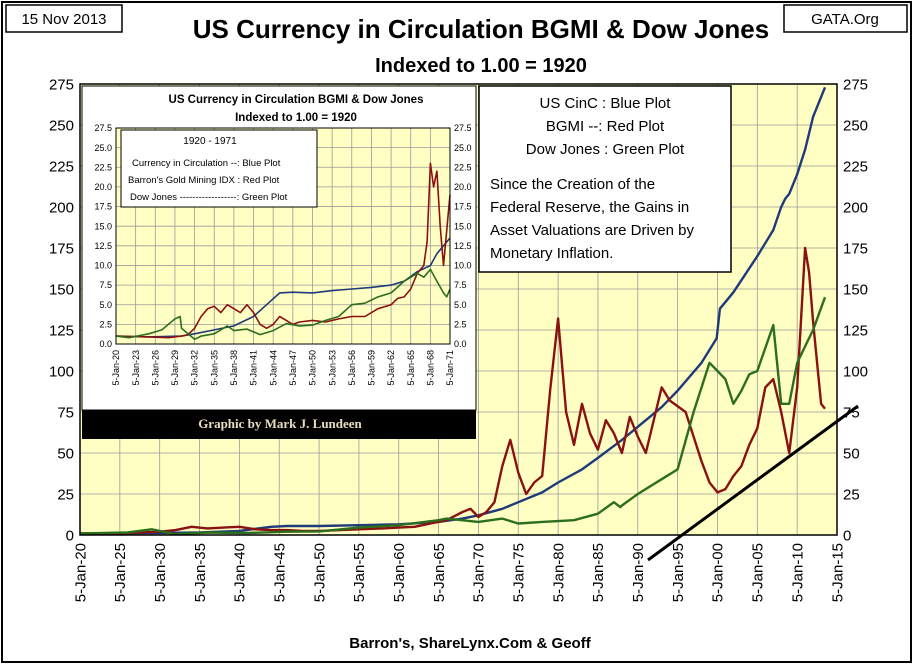 Image resolution: width=913 pixels, height=664 pixels. What do you see at coordinates (855, 84) in the screenshot?
I see `main-y-tick-label-right: 275` at bounding box center [855, 84].